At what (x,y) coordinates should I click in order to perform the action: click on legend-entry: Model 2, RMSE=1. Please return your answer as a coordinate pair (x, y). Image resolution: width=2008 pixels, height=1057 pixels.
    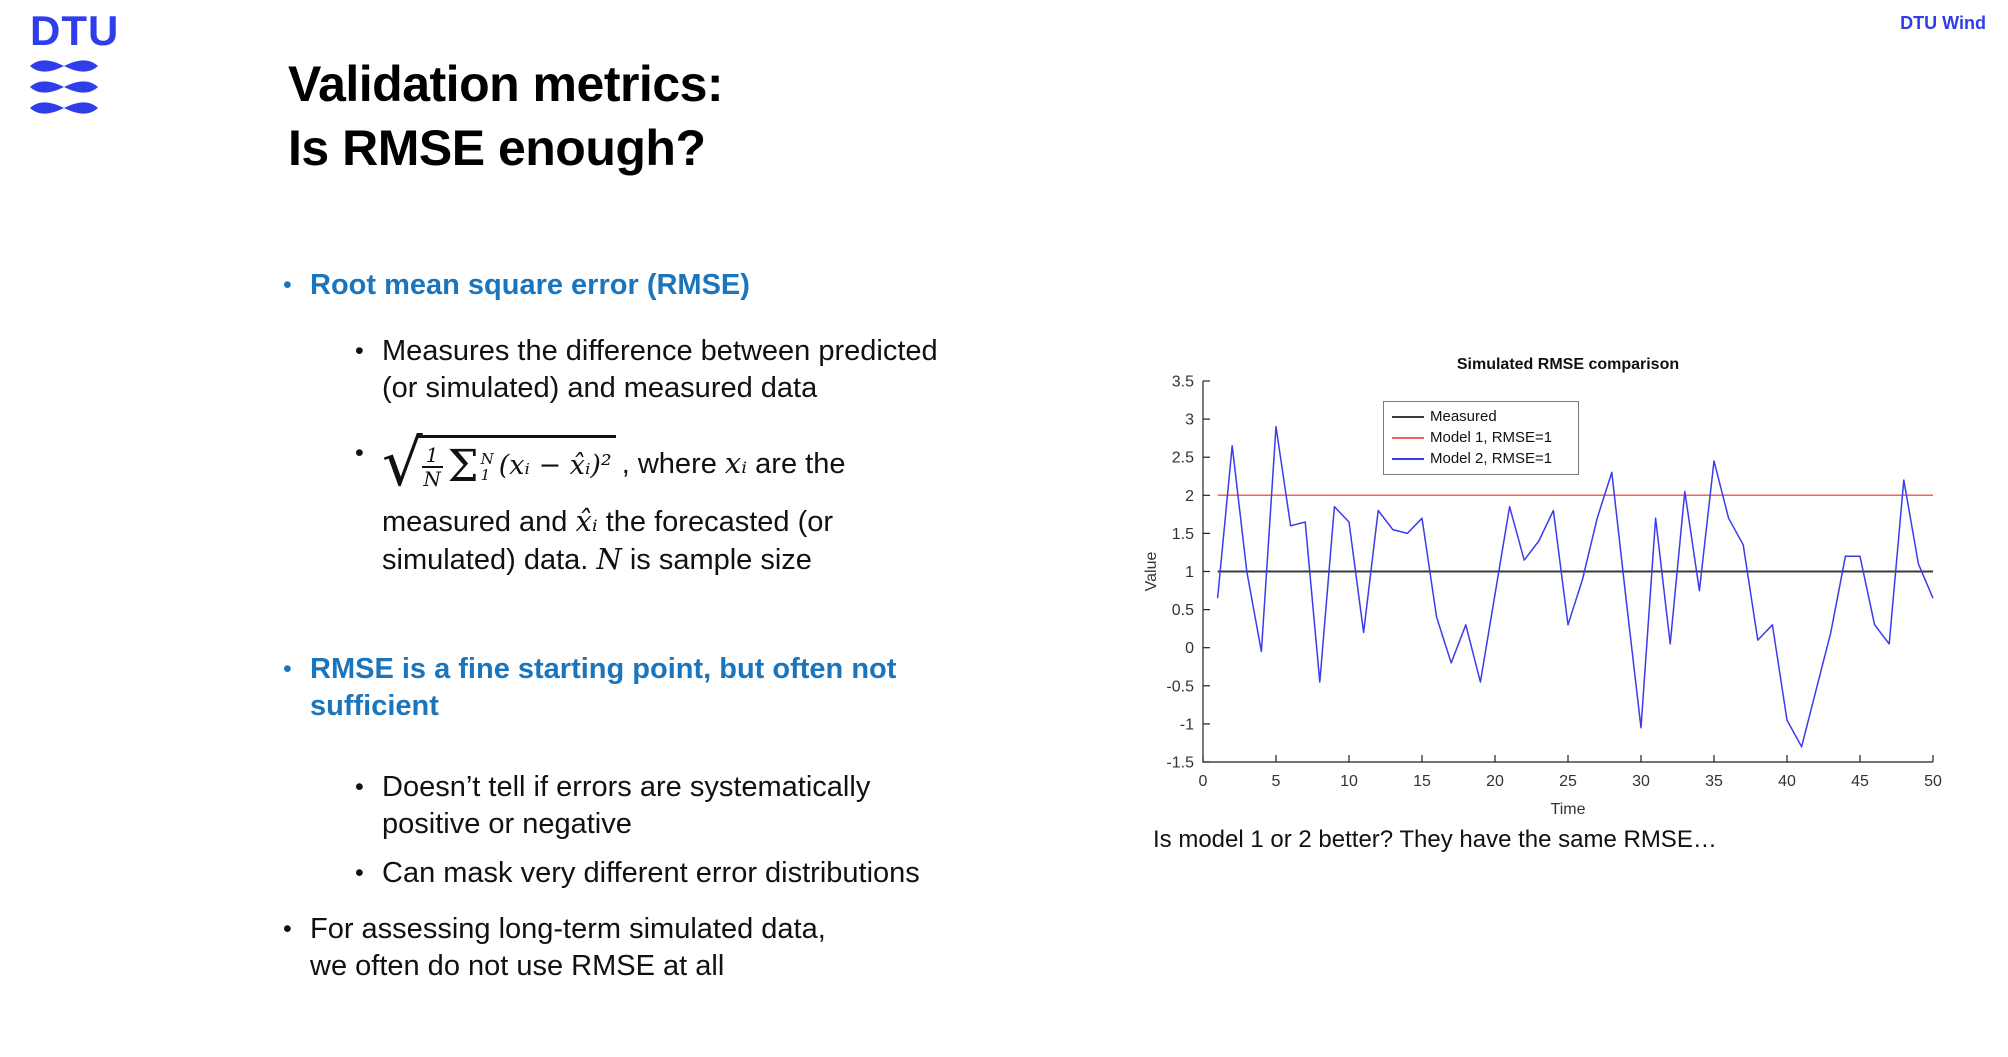
    Looking at the image, I should click on (1481, 458).